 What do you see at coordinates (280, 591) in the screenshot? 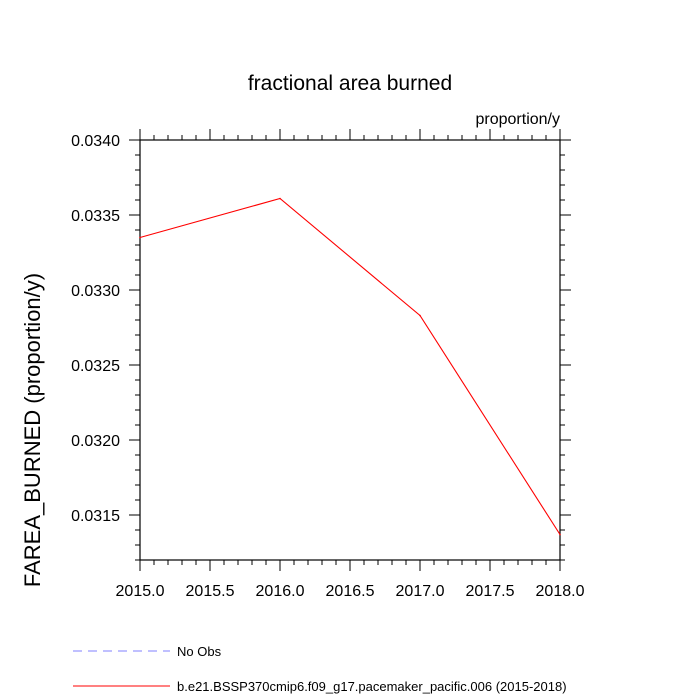
I see `x-tick-label: 2016.0` at bounding box center [280, 591].